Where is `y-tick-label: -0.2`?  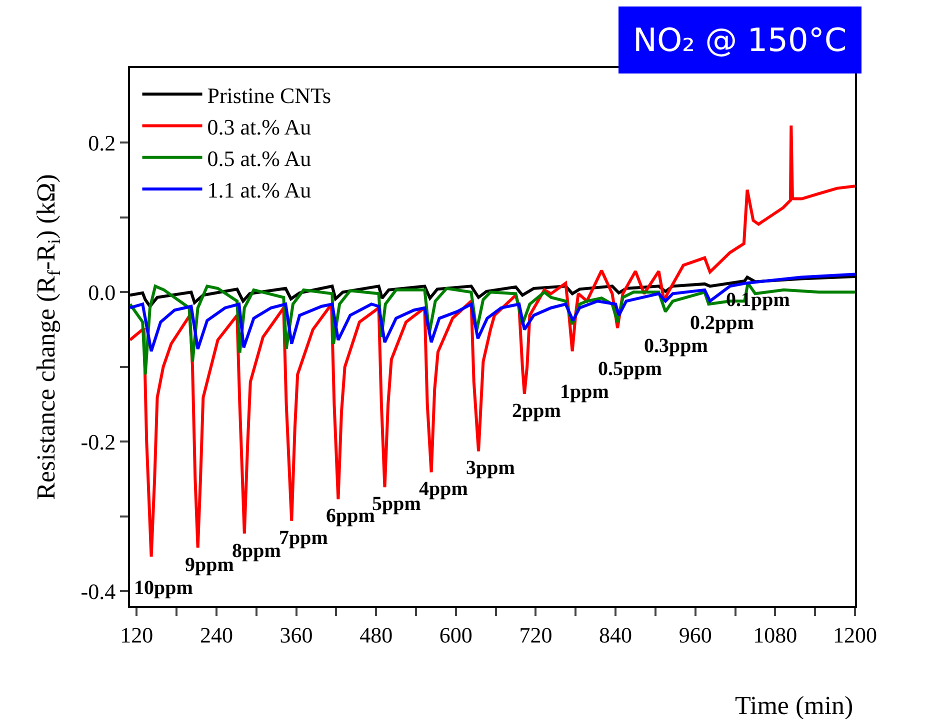 y-tick-label: -0.2 is located at coordinates (98, 441).